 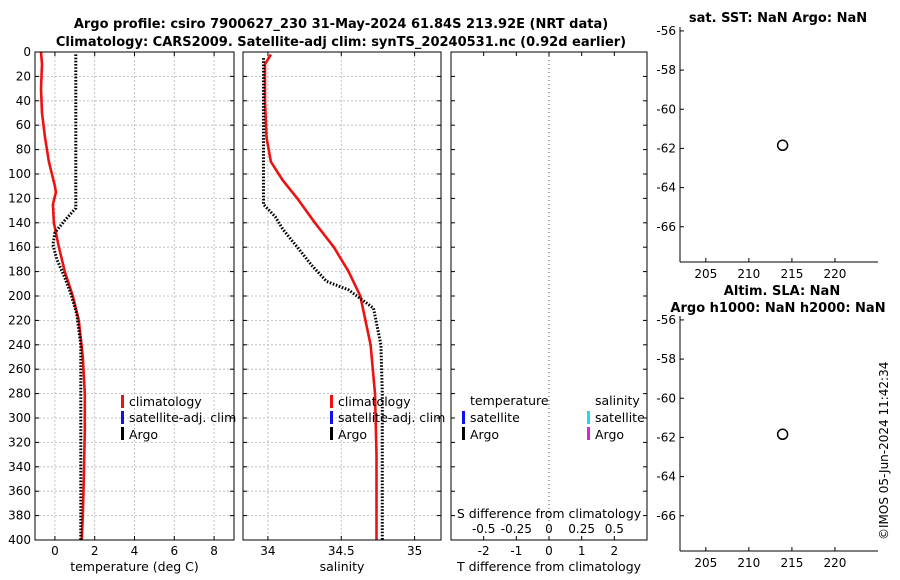 What do you see at coordinates (484, 551) in the screenshot?
I see `x-tick-label: -2` at bounding box center [484, 551].